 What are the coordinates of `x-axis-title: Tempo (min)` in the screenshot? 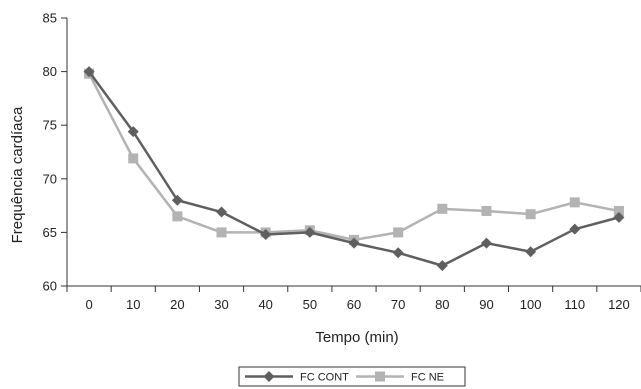 It's located at (356, 337).